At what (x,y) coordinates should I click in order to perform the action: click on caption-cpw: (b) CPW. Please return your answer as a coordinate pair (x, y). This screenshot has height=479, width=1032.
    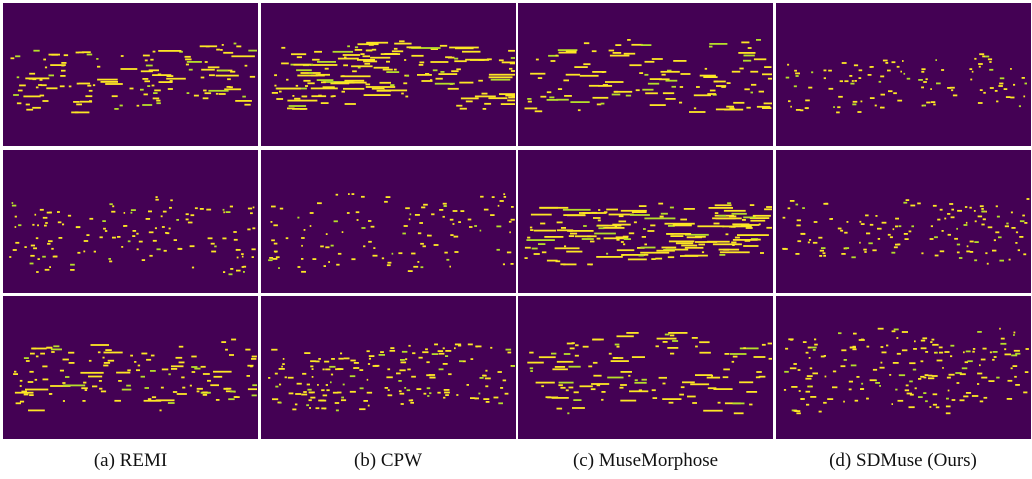
    Looking at the image, I should click on (388, 460).